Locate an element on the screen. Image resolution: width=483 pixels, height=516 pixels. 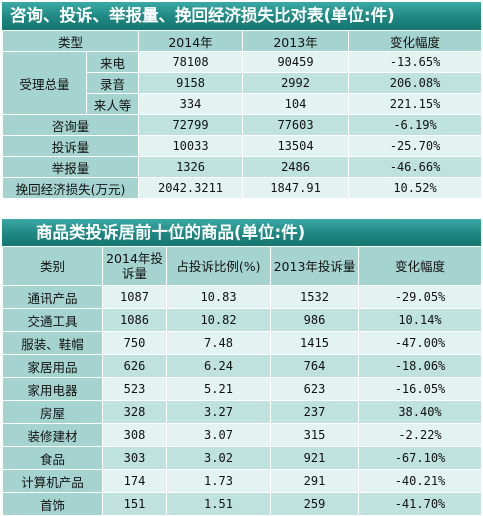
cell-change: -41.70% is located at coordinates (420, 504).